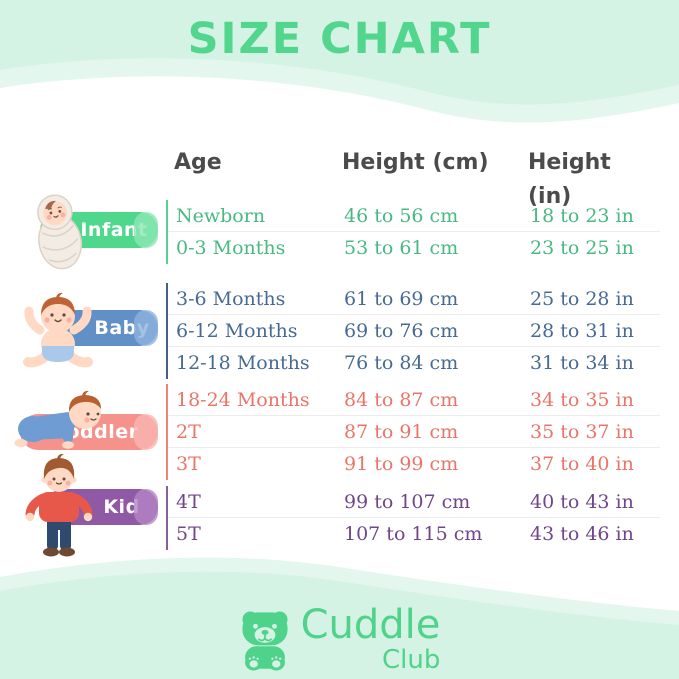 The height and width of the screenshot is (679, 679). Describe the element at coordinates (569, 179) in the screenshot. I see `column-header-height-in: Height (in)` at that location.